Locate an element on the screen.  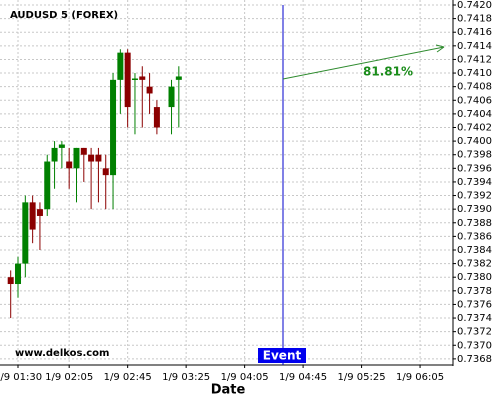
y-tick-label: 0.7392 is located at coordinates (474, 196).